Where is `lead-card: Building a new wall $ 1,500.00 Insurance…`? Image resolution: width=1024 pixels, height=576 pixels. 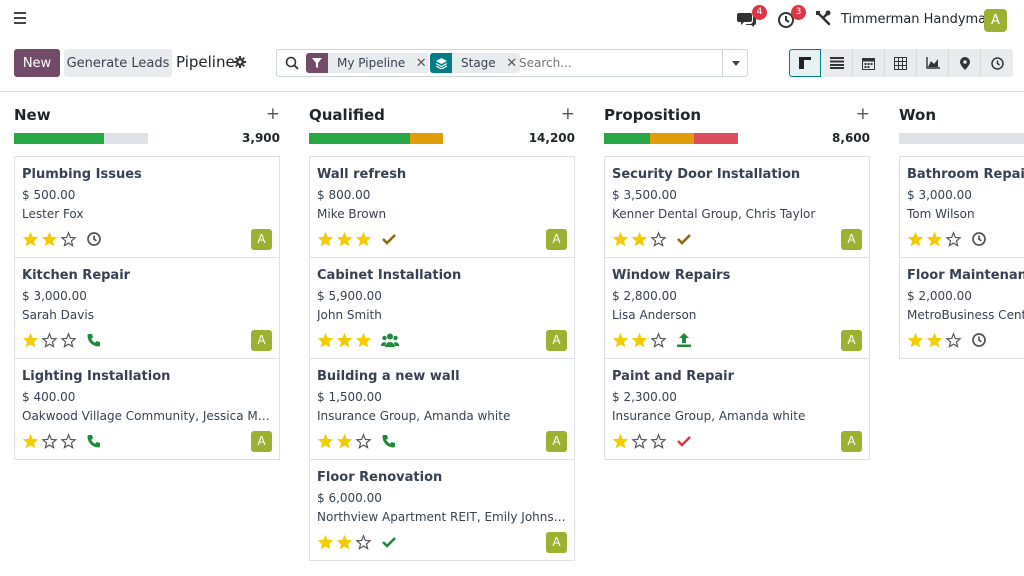 lead-card: Building a new wall $ 1,500.00 Insurance… is located at coordinates (442, 409).